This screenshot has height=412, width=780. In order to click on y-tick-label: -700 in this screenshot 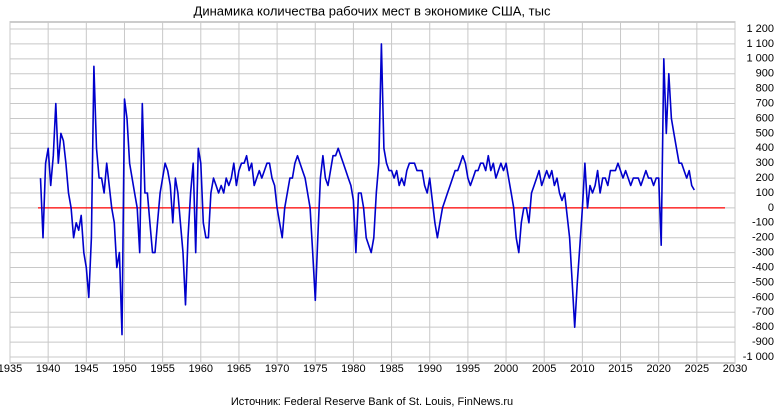, I will do `click(763, 312)`.